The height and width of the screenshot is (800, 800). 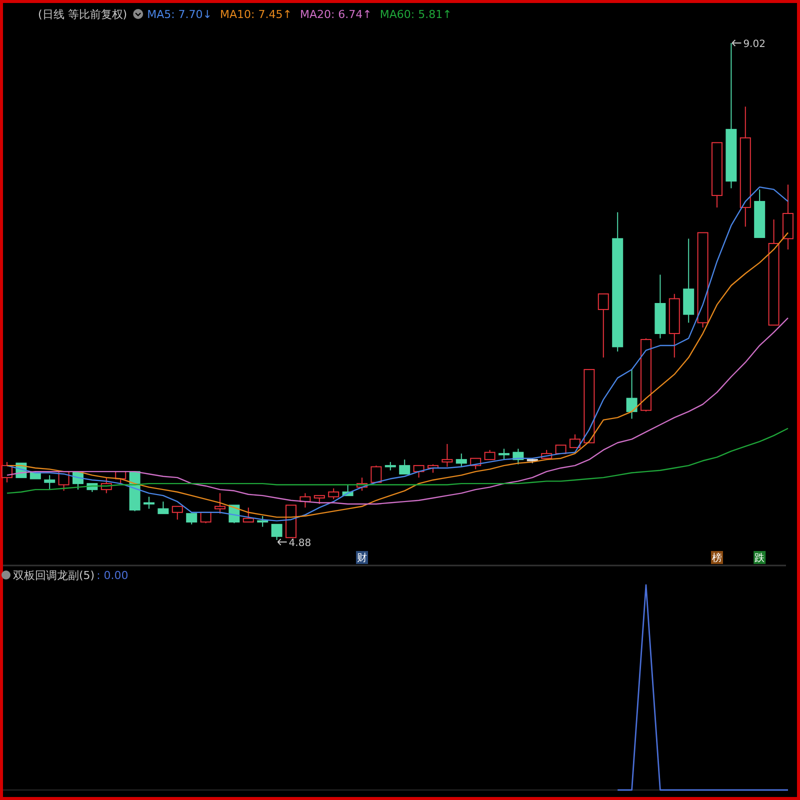 What do you see at coordinates (300, 543) in the screenshot?
I see `annotation: 4.88` at bounding box center [300, 543].